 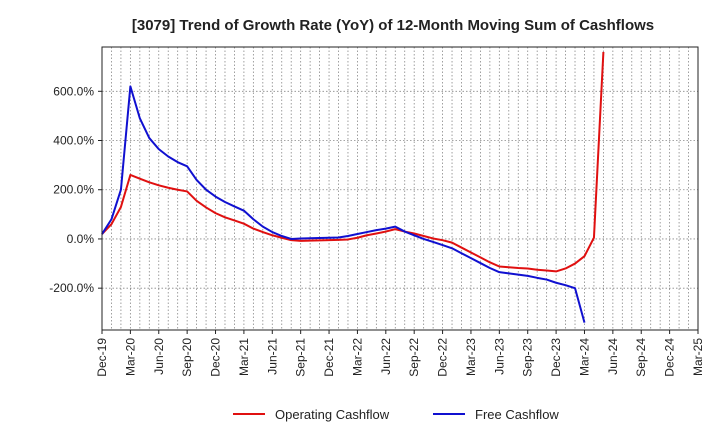 What do you see at coordinates (332, 414) in the screenshot?
I see `legend-label: Operating Cashflow` at bounding box center [332, 414].